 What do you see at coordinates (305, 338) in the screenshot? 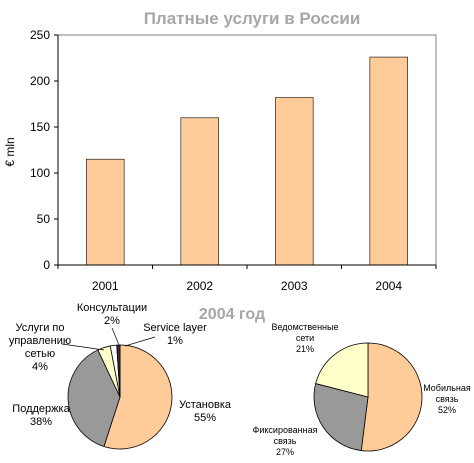
I see `pie2-label-departmental-2: сети` at bounding box center [305, 338].